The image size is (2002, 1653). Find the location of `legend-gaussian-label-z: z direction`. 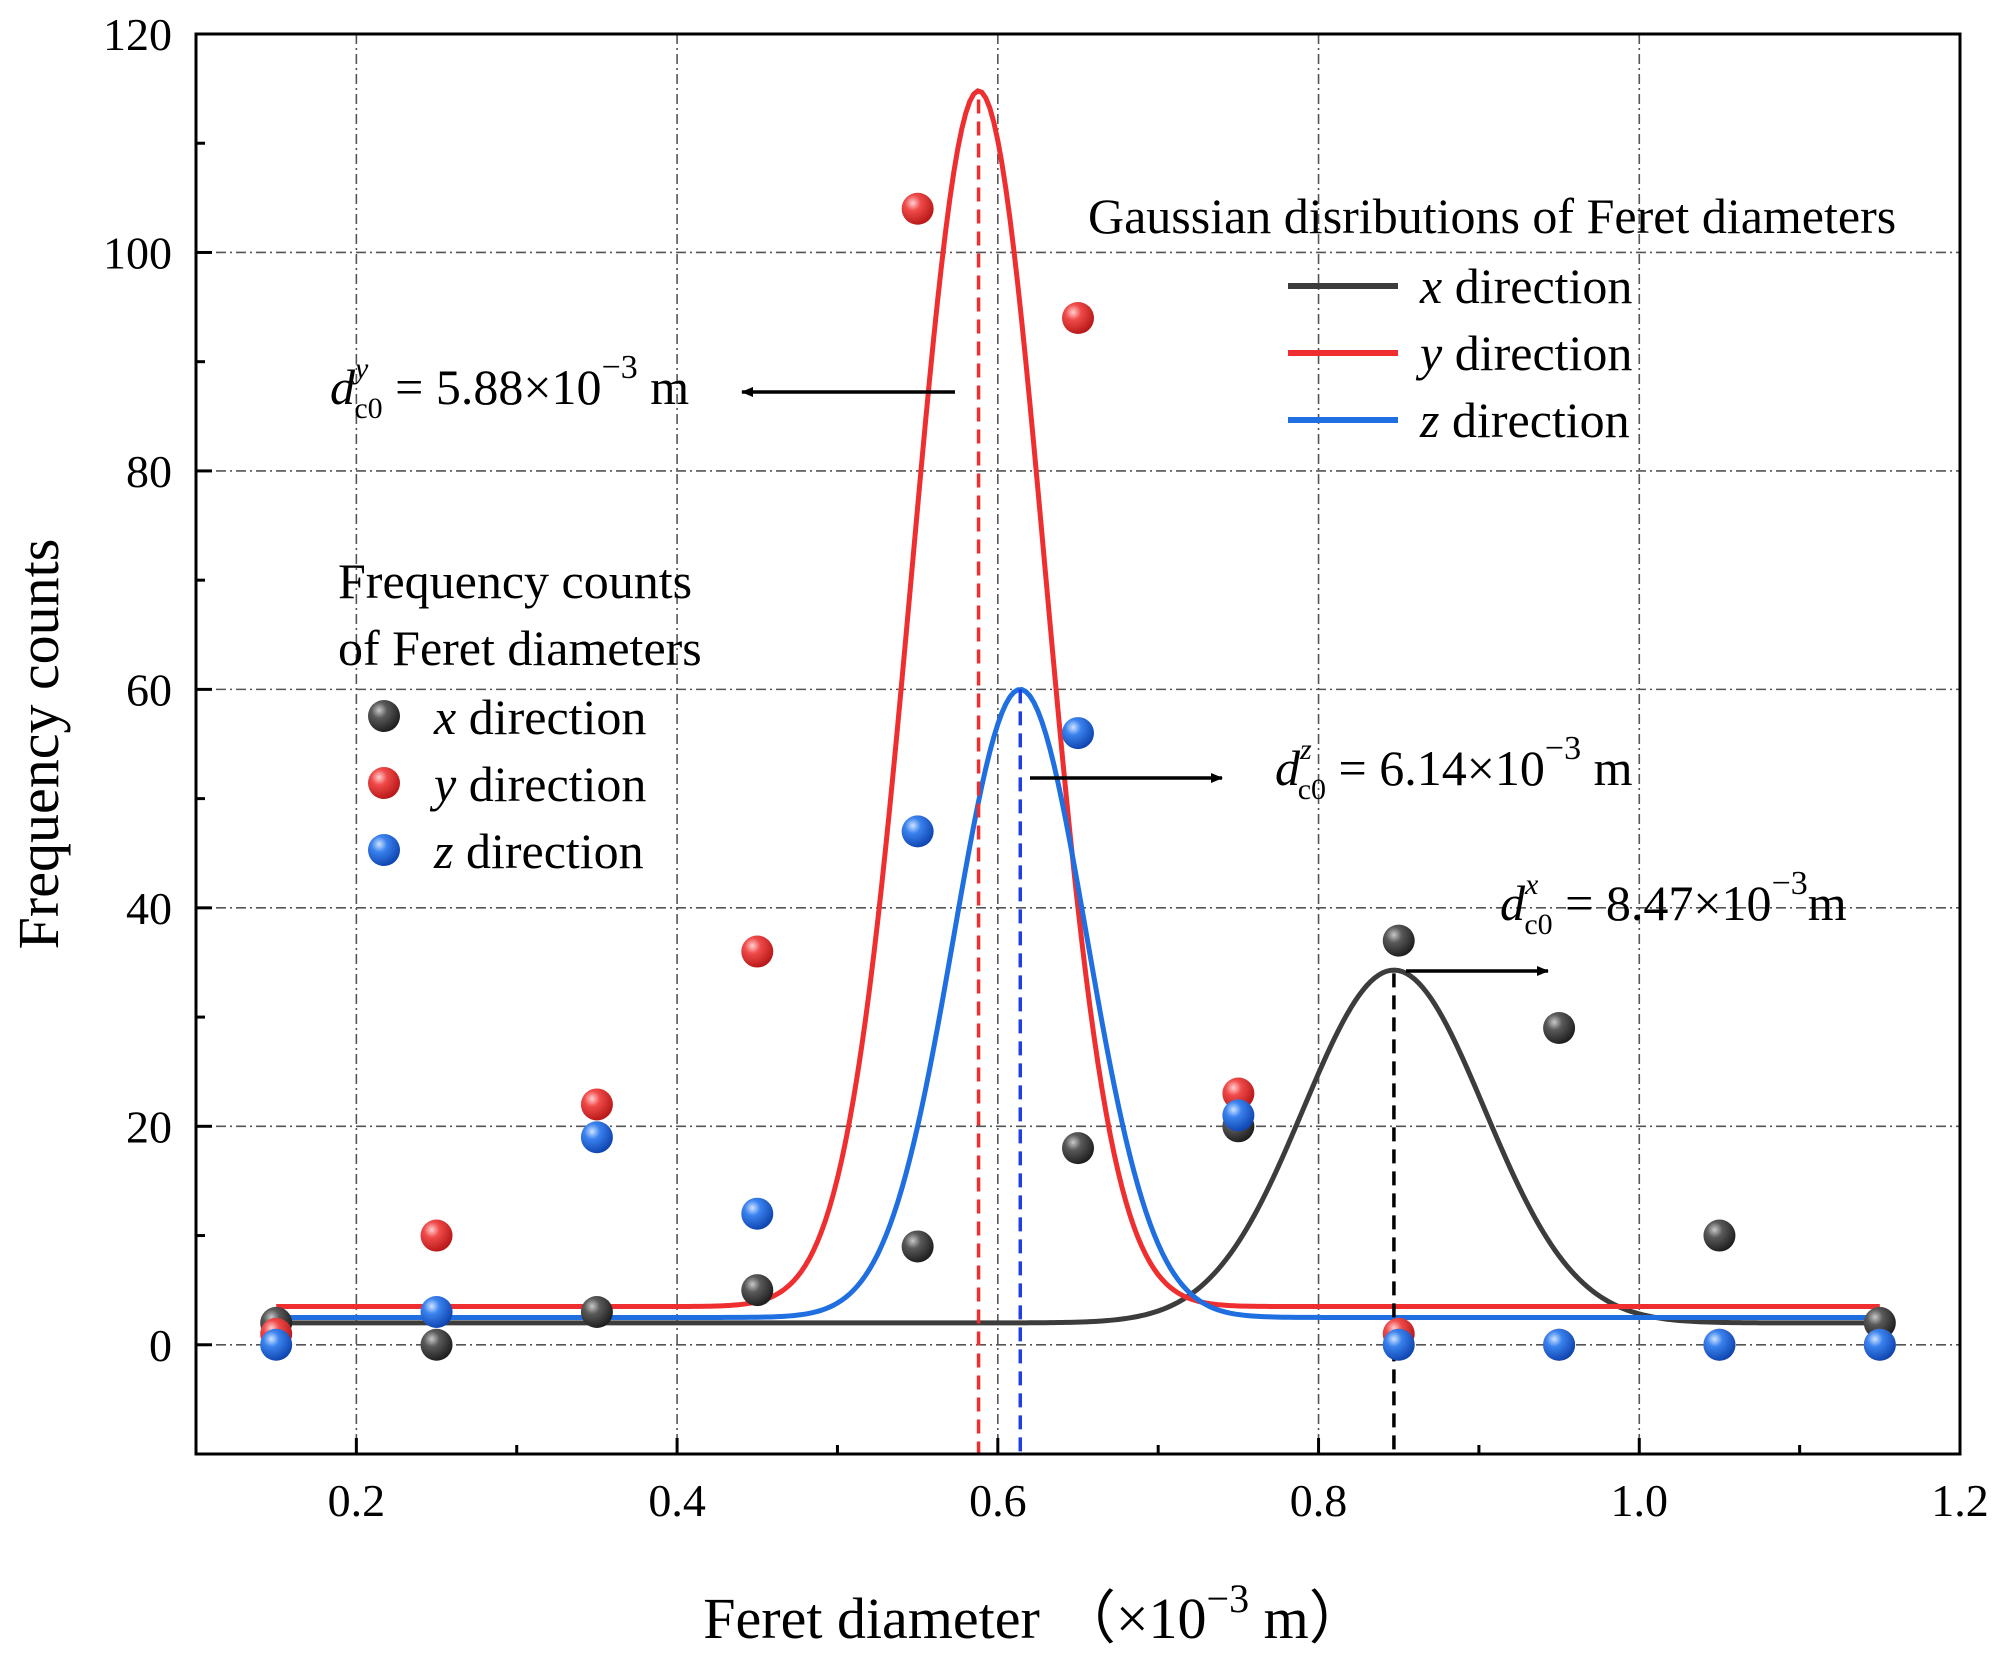

legend-gaussian-label-z: z direction is located at coordinates (1524, 420).